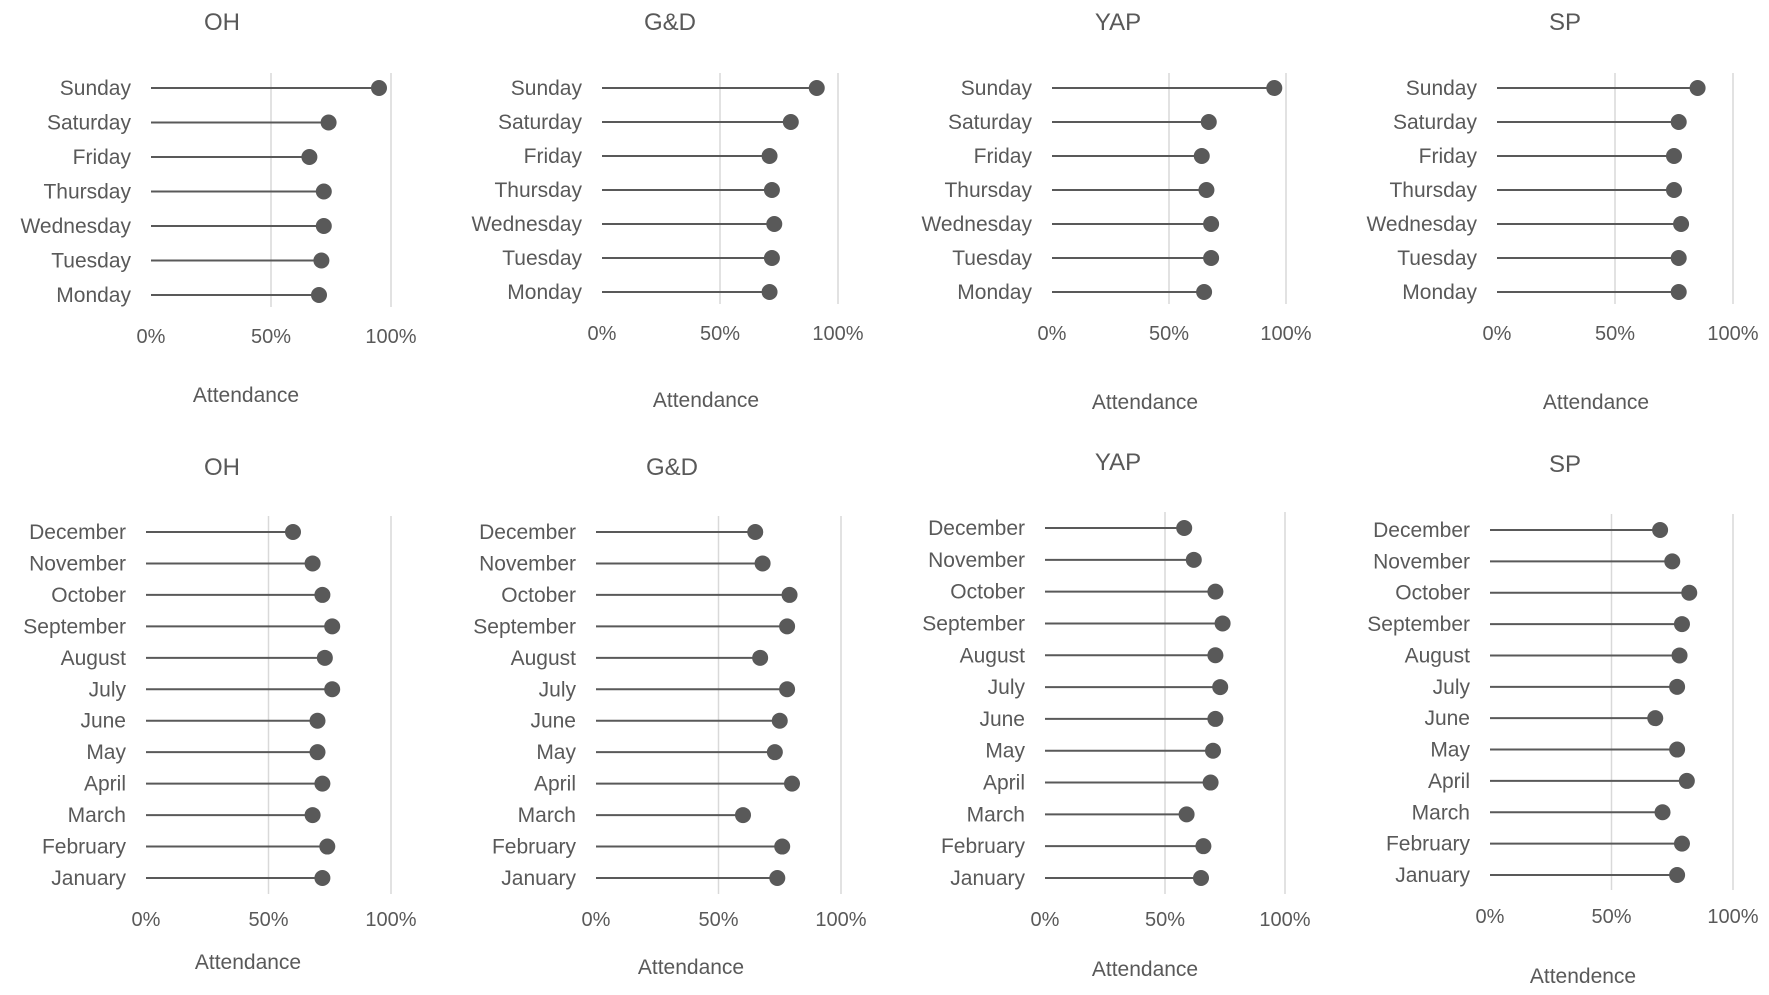  I want to click on x-axis-label: Attendence, so click(1583, 976).